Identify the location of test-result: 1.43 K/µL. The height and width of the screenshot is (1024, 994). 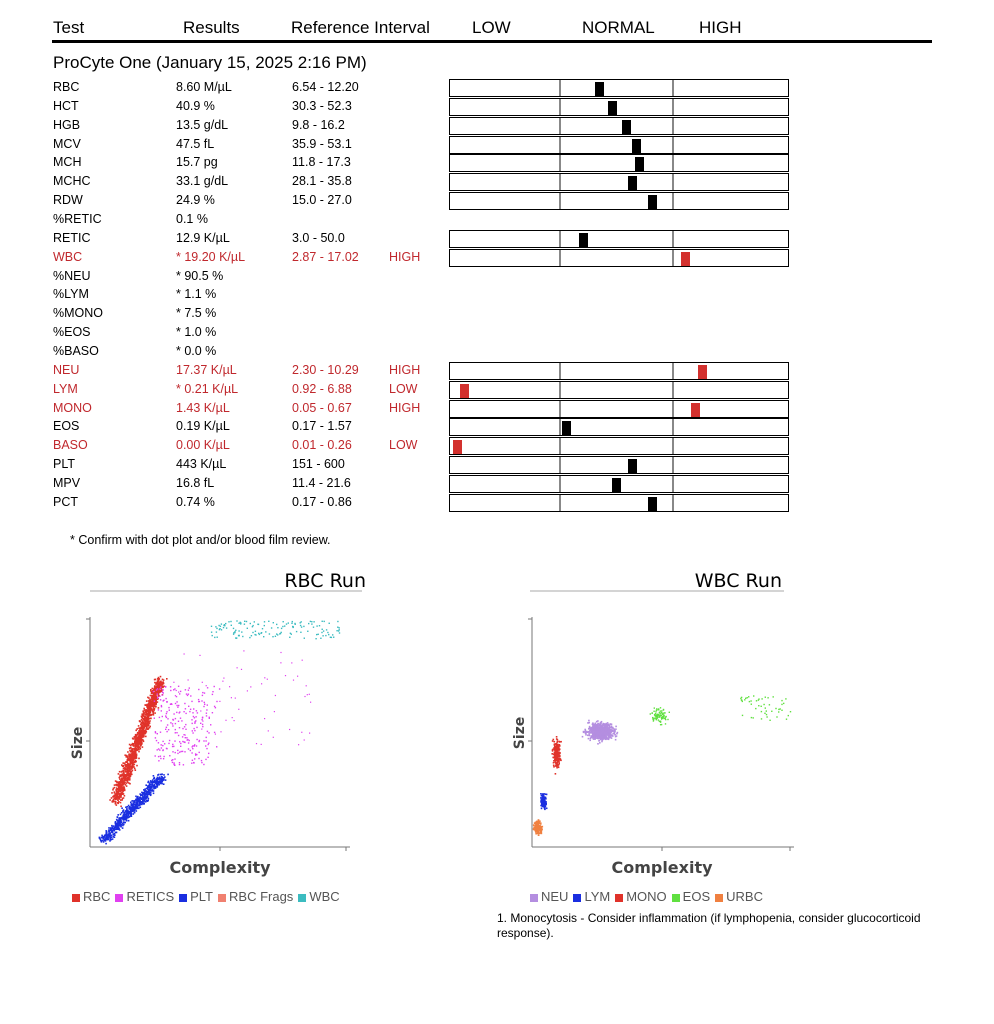
(203, 408).